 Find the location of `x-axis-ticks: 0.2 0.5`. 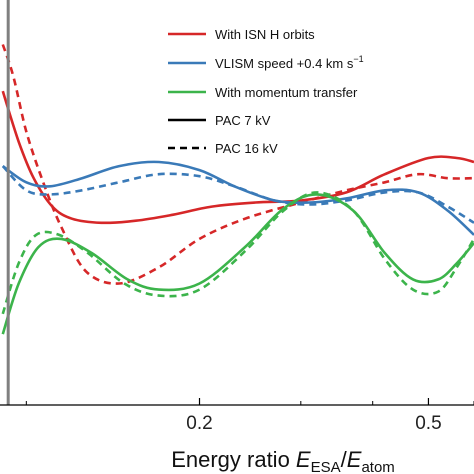

x-axis-ticks: 0.2 0.5 is located at coordinates (249, 416).